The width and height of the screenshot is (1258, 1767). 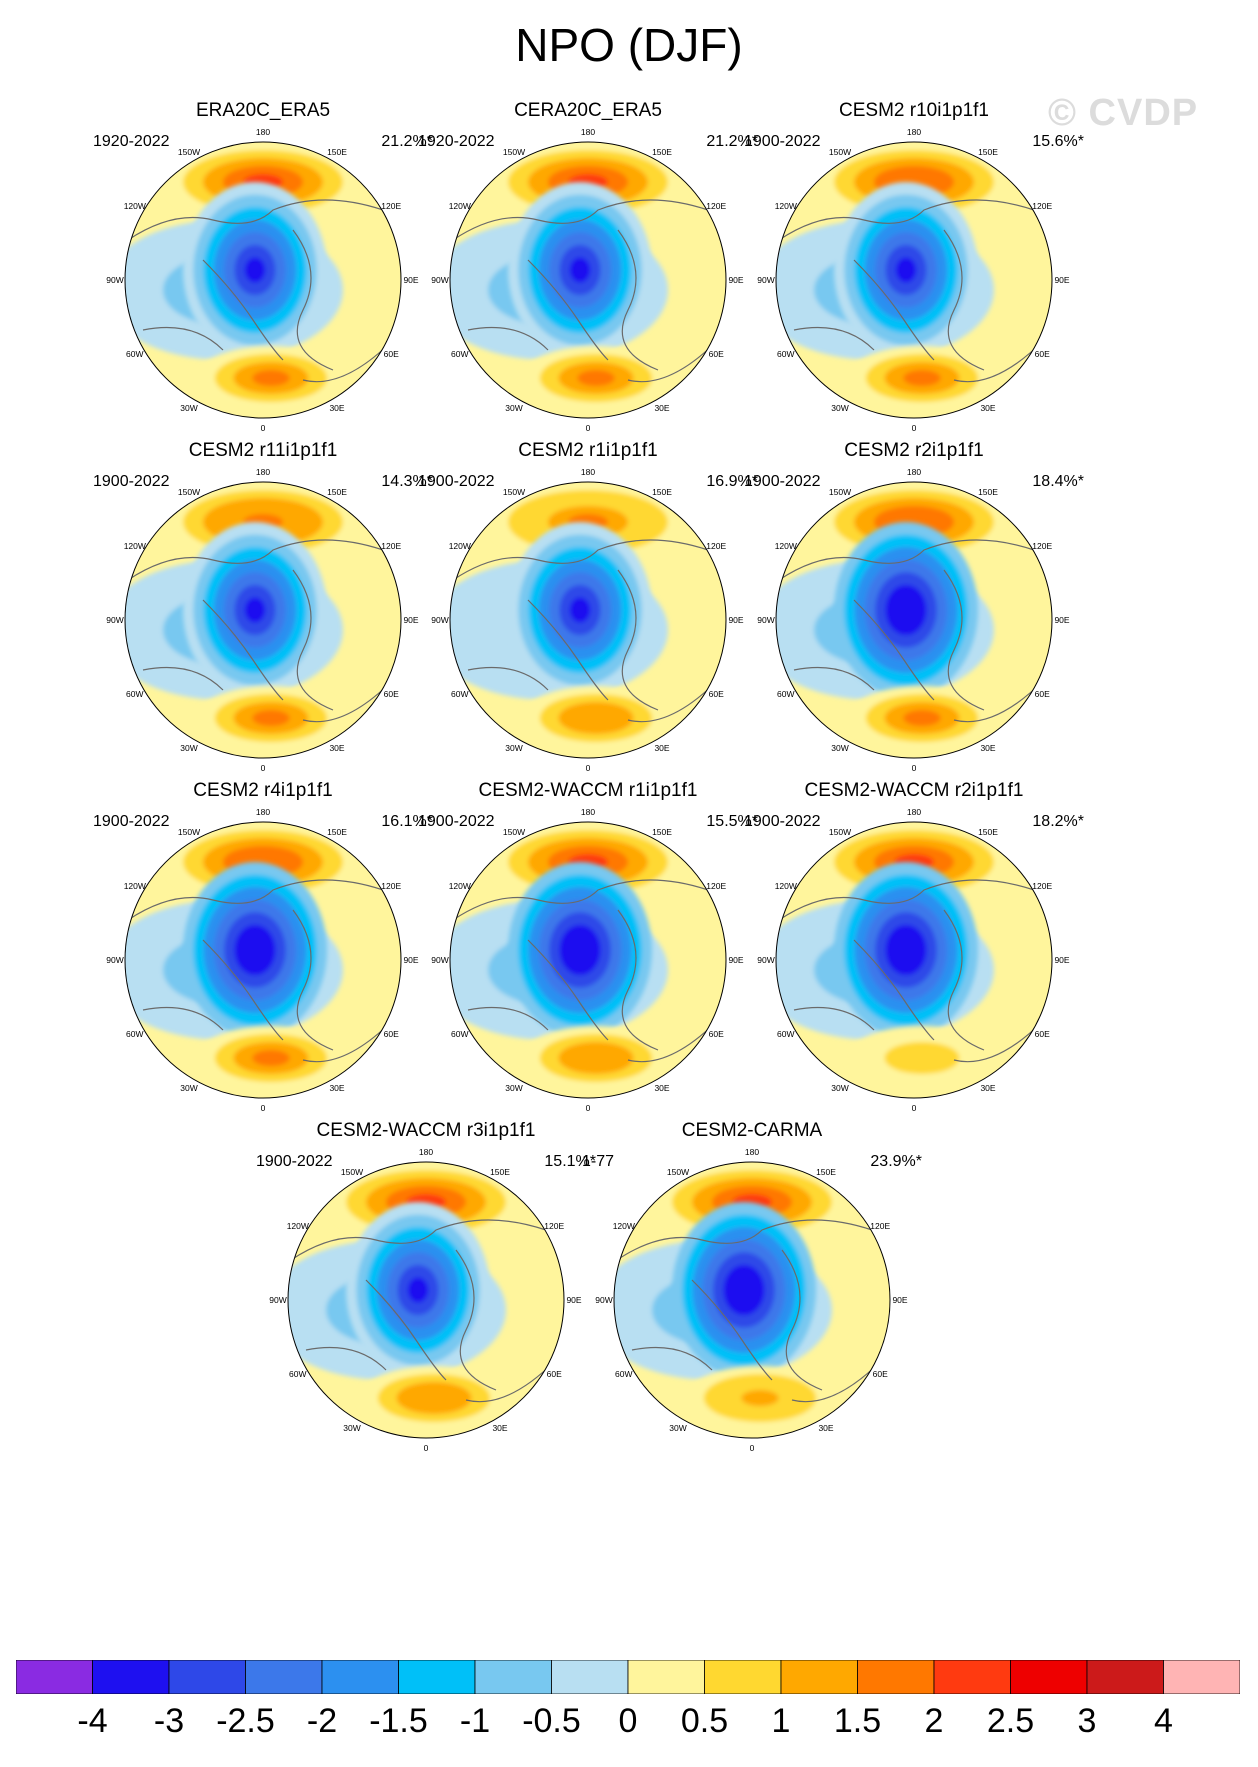 I want to click on panel-title: CESM2 r10i1p1f1, so click(x=914, y=110).